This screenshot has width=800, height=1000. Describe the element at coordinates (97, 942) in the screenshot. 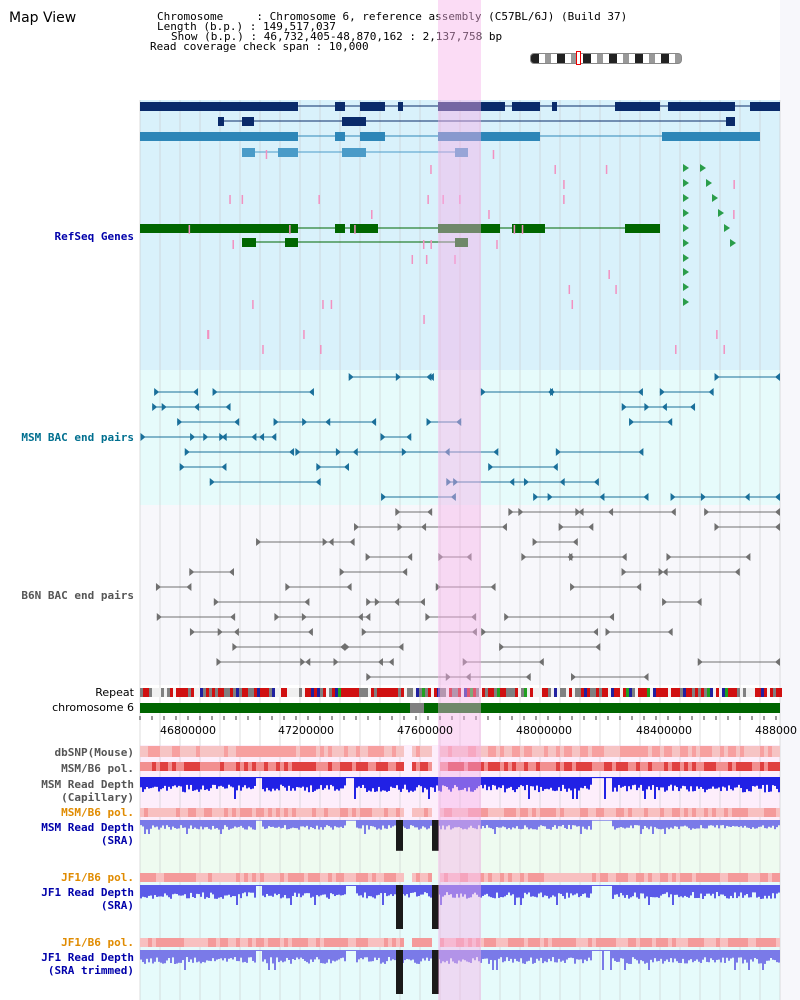

I see `track-label-jf1-b6-pol-2: JF1/B6 pol.` at that location.